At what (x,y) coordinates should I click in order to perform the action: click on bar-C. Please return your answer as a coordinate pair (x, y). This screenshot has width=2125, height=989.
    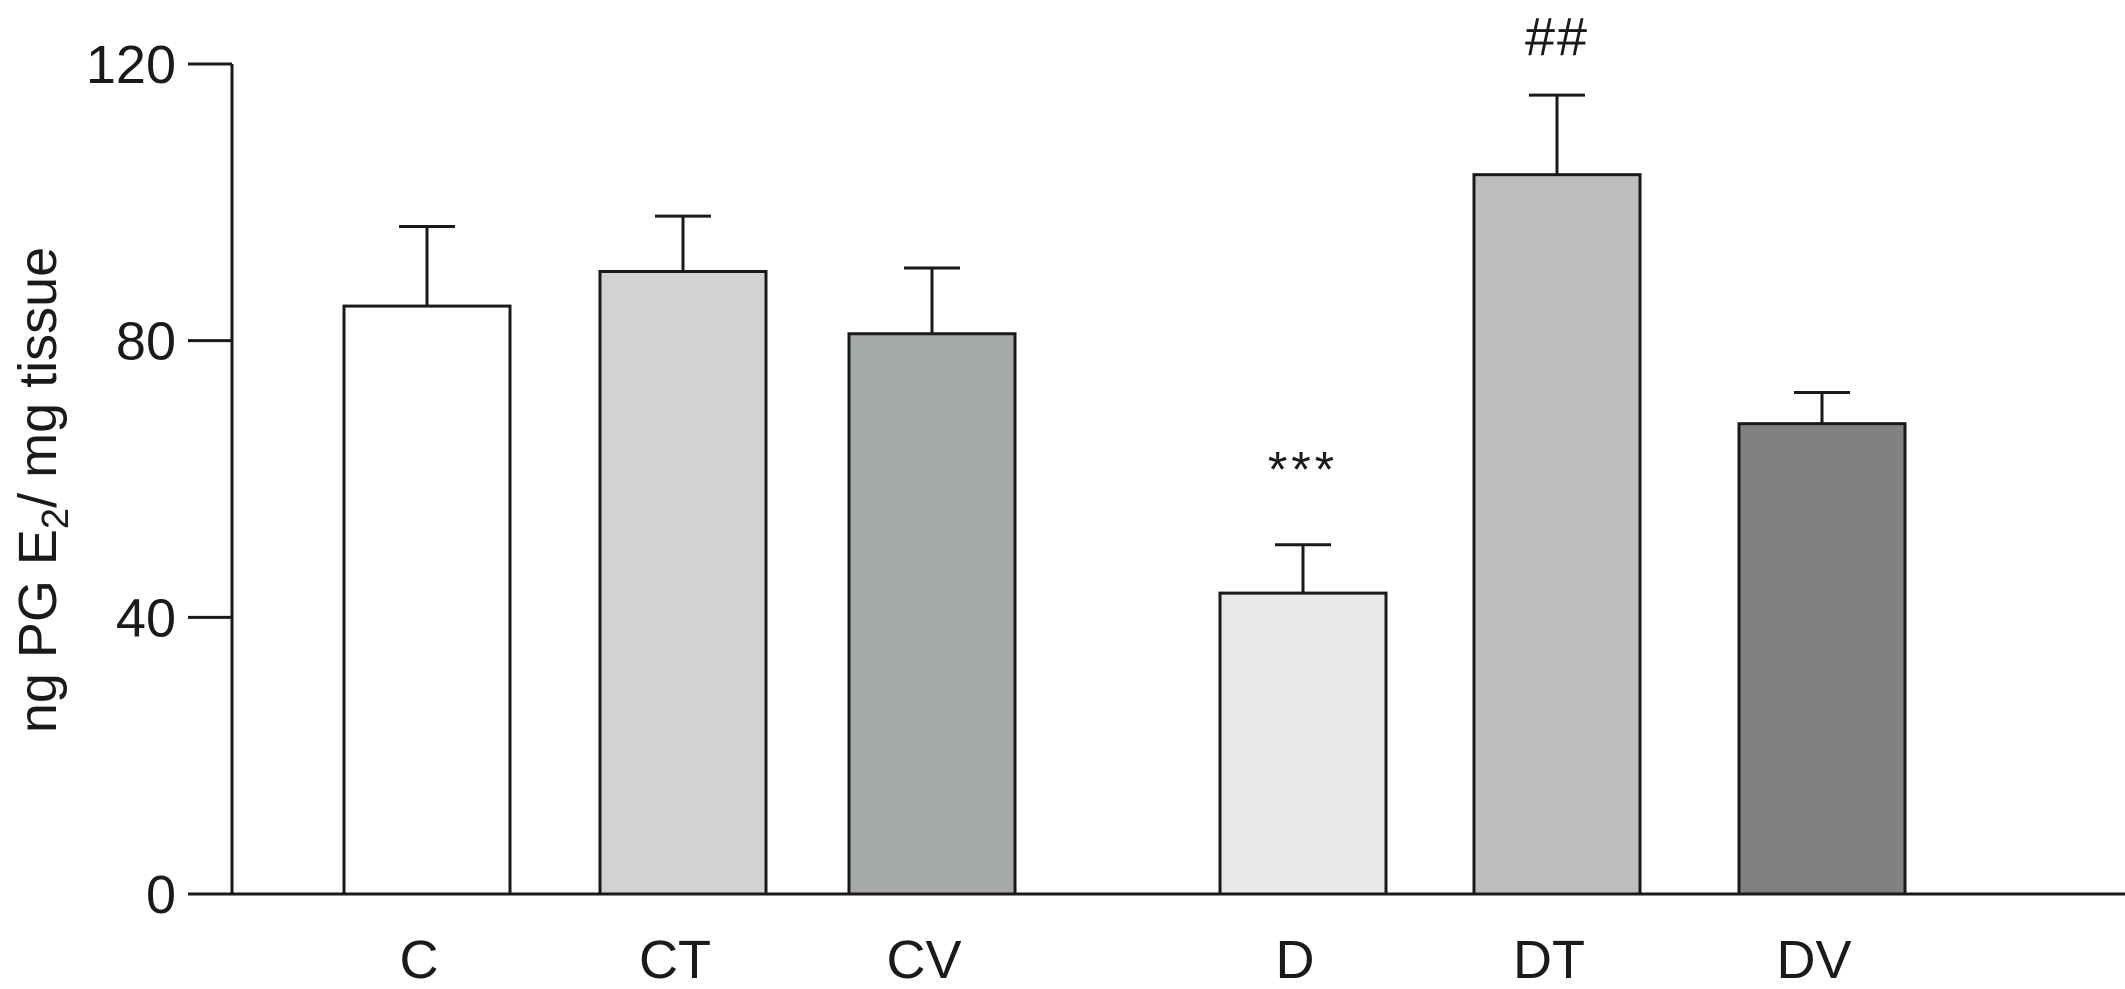
    Looking at the image, I should click on (427, 600).